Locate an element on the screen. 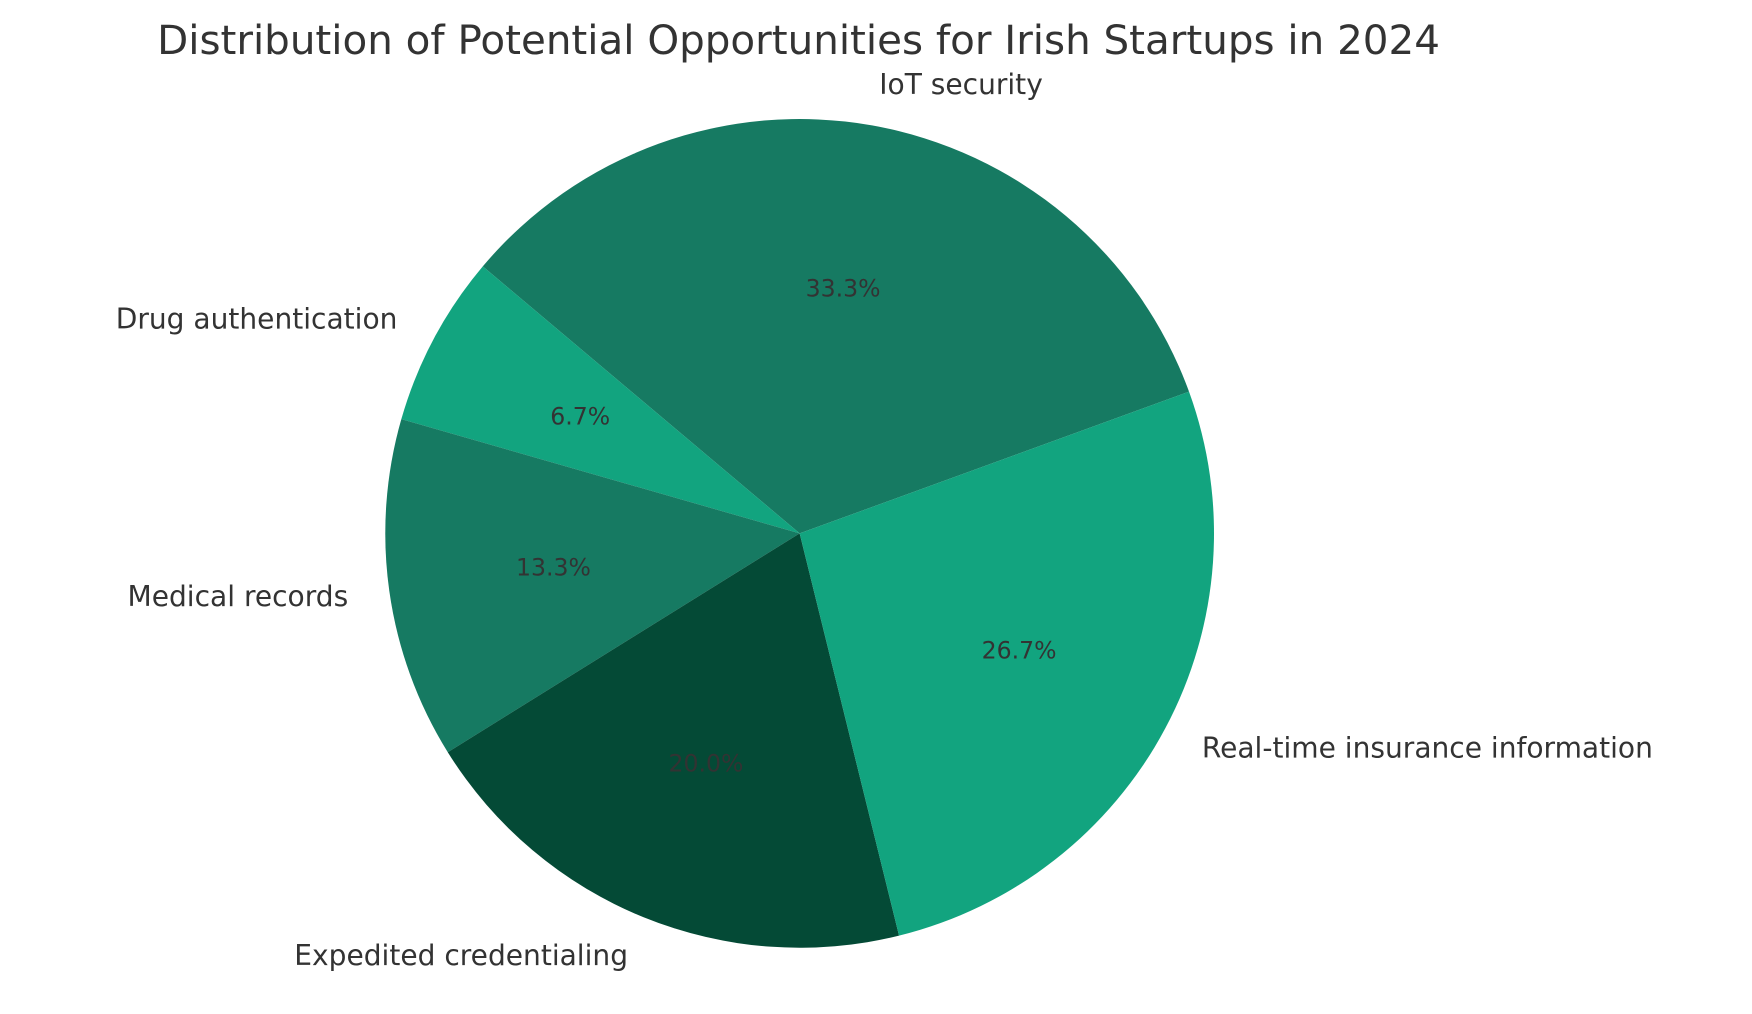 Image resolution: width=1752 pixels, height=1014 pixels. slice-category-label: Drug authentication is located at coordinates (257, 318).